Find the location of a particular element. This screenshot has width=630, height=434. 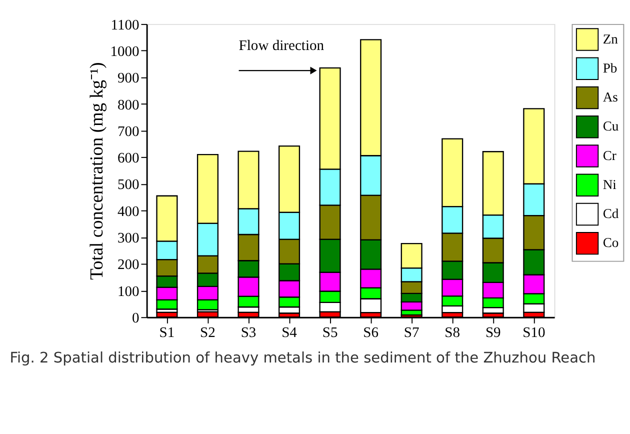

legend-label: Cd is located at coordinates (610, 214).